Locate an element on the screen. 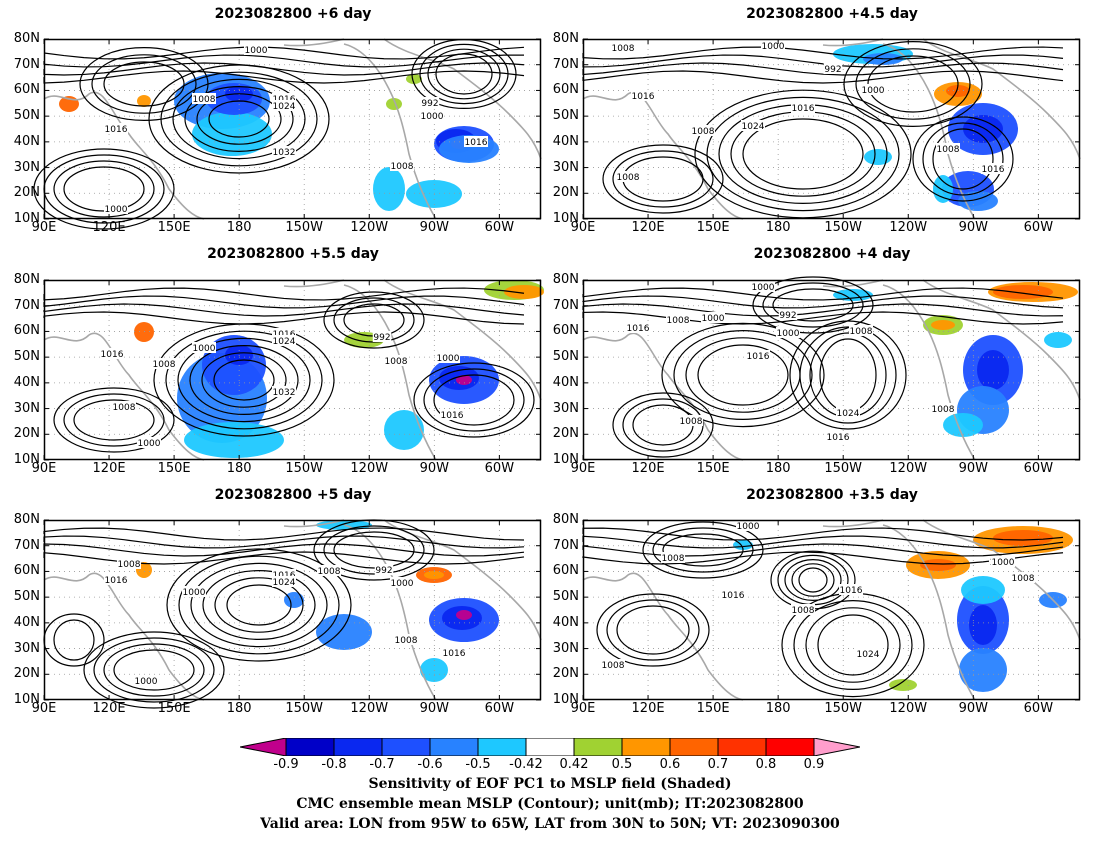  lat-tick-label: 20N is located at coordinates (26, 674).